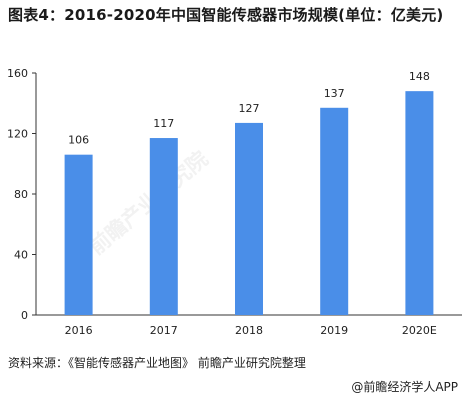  What do you see at coordinates (24, 315) in the screenshot?
I see `y-tick-label: 0` at bounding box center [24, 315].